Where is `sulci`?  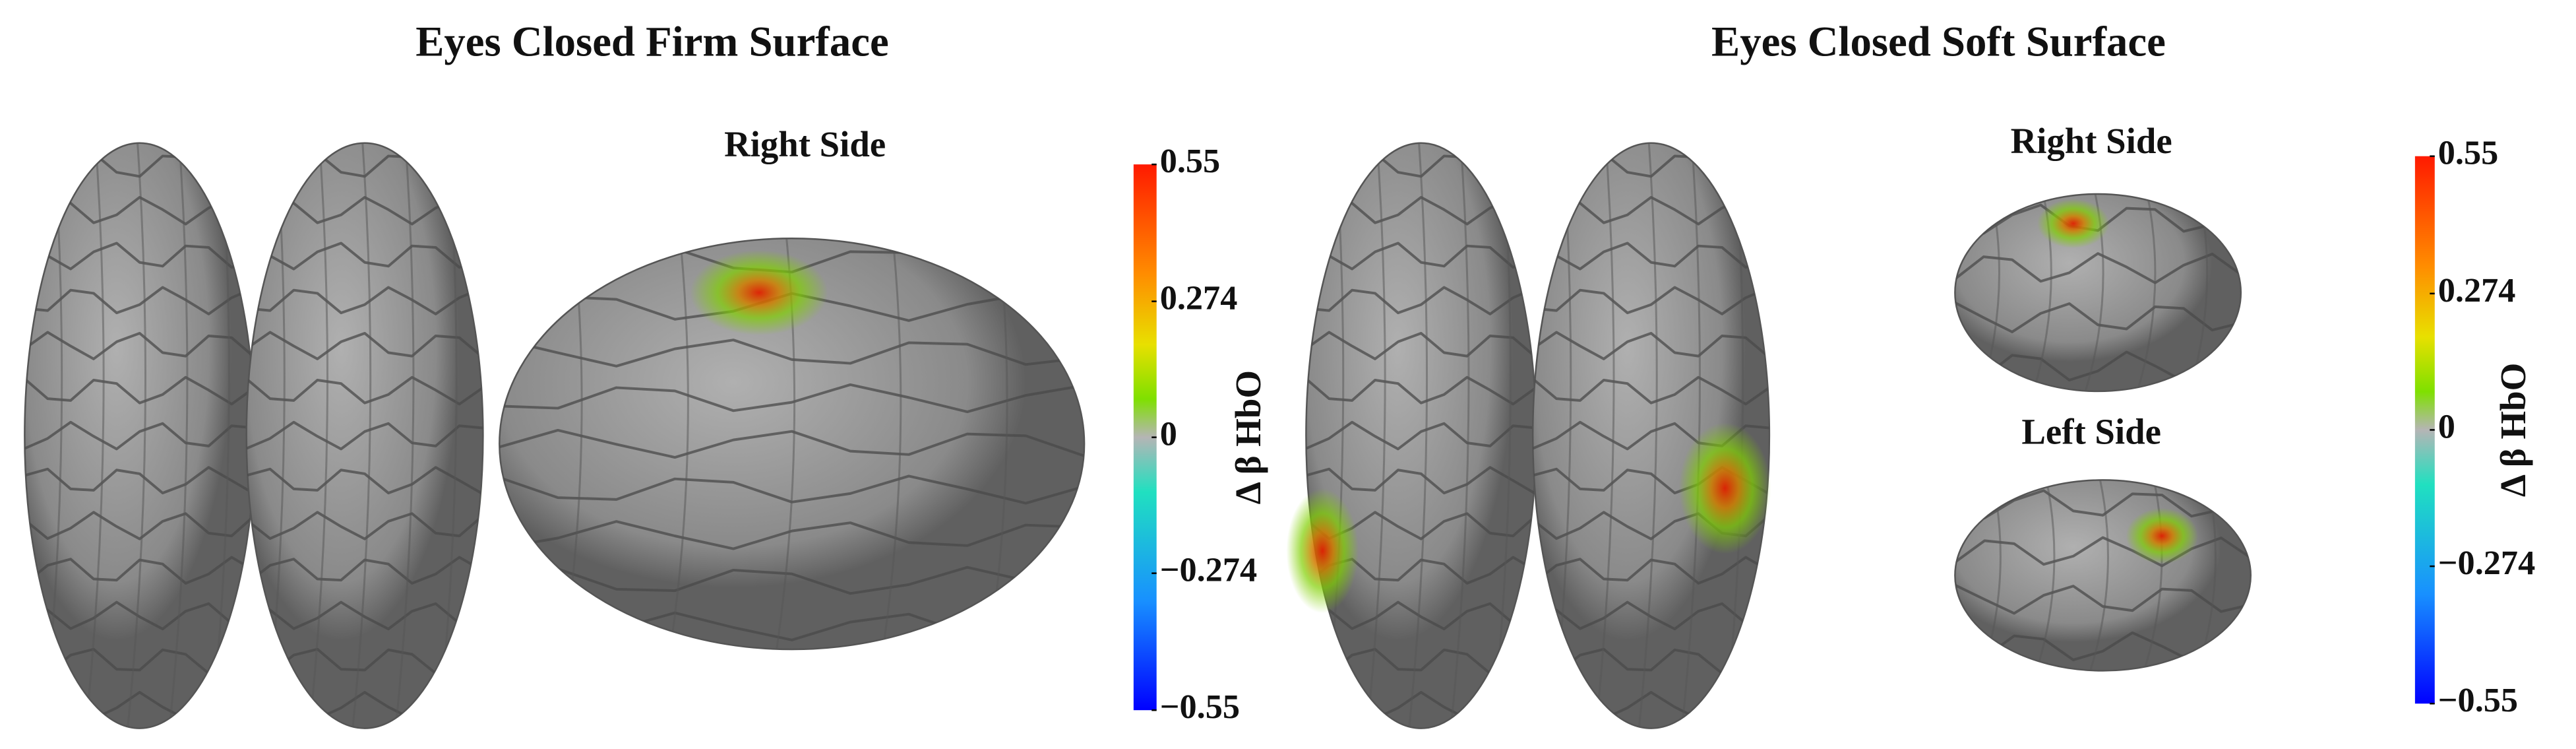 sulci is located at coordinates (139, 436).